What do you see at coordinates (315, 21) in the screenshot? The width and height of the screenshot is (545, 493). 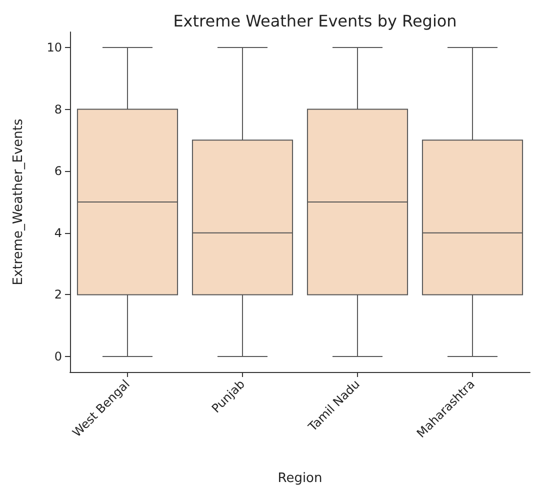 I see `chart-title: Extreme Weather Events by Region` at bounding box center [315, 21].